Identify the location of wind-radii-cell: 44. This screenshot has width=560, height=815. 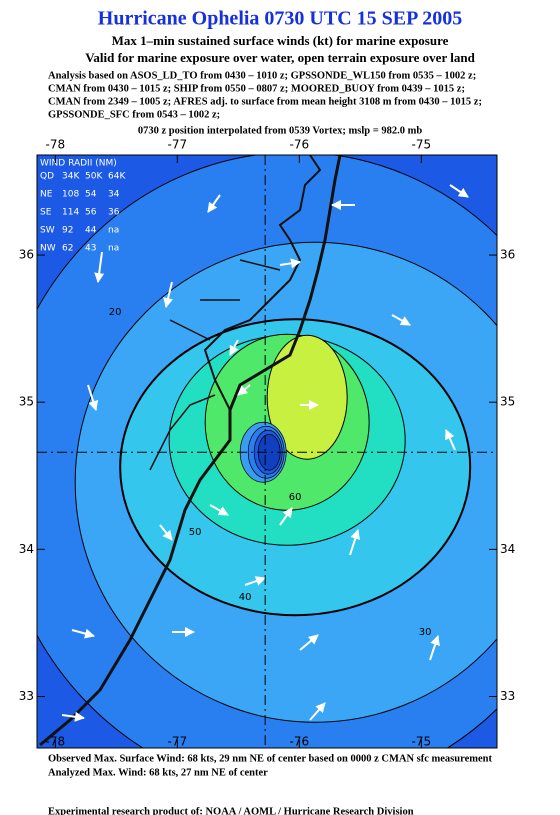
(91, 231).